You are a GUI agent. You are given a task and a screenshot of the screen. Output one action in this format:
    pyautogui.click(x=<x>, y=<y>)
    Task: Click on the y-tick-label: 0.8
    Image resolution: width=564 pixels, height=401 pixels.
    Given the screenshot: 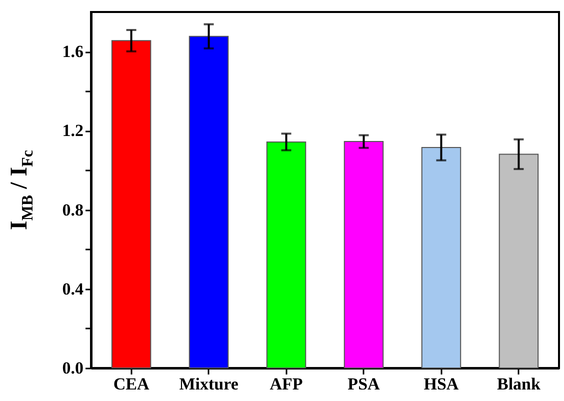 What is the action you would take?
    pyautogui.click(x=73, y=210)
    